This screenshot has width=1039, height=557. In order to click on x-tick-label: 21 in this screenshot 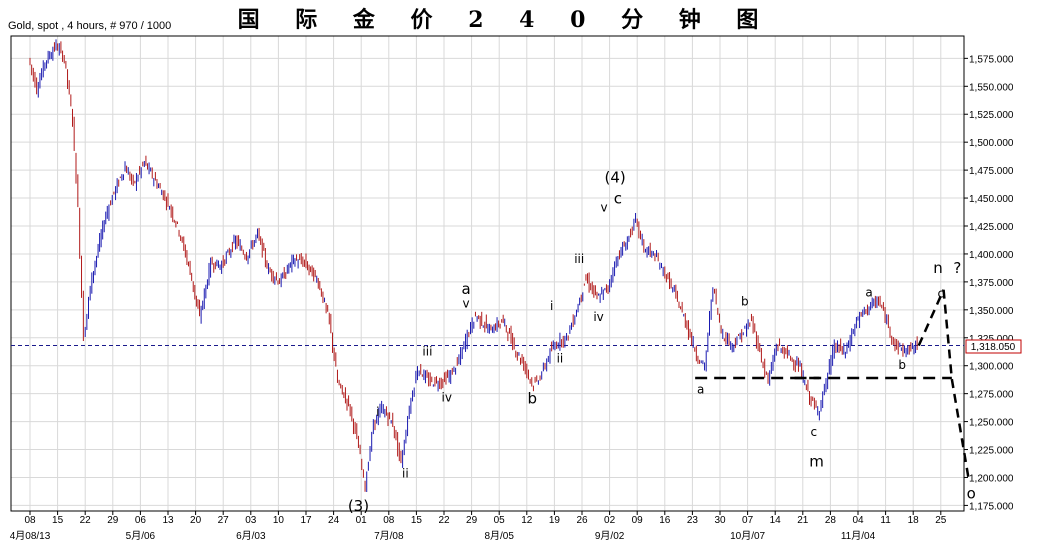, I will do `click(803, 520)`.